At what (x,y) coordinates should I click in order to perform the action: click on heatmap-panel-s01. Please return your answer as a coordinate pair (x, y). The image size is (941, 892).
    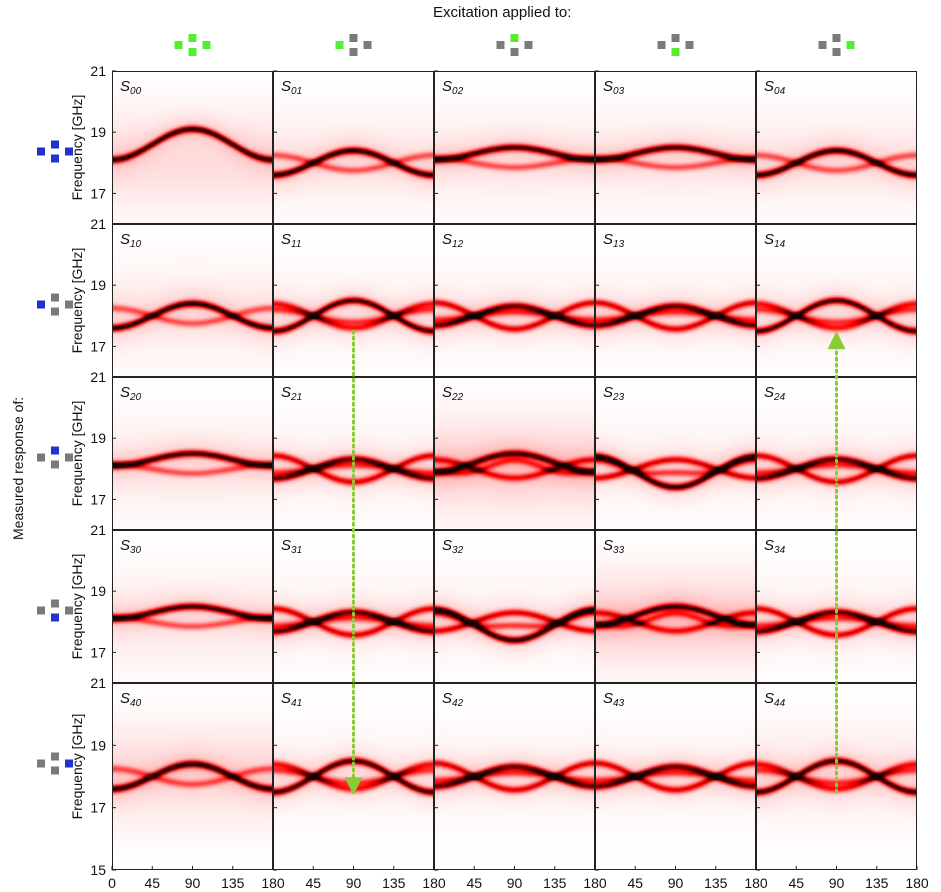
    Looking at the image, I should click on (353, 147).